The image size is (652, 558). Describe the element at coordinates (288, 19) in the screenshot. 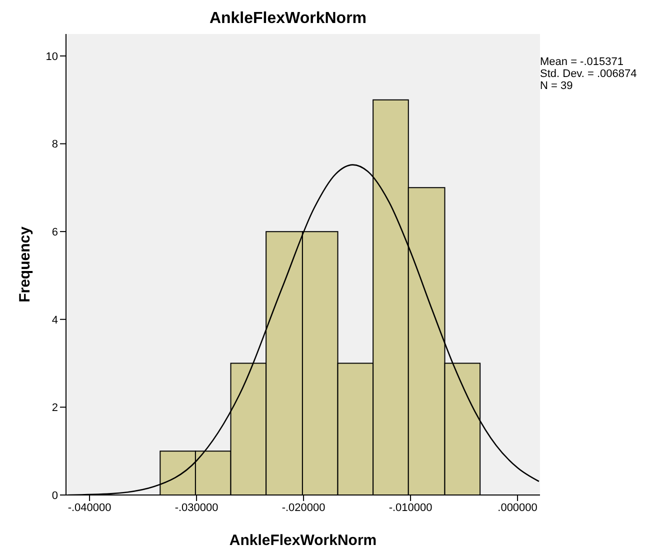

I see `chart-title: AnkleFlexWorkNorm` at that location.